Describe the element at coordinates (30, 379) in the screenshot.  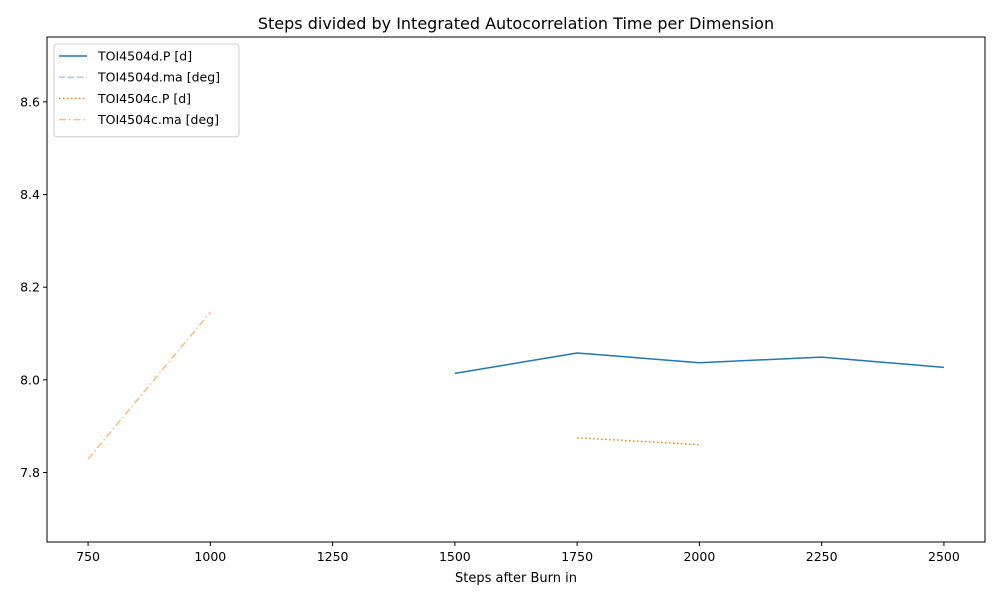
I see `y-tick-label: 8.0` at that location.